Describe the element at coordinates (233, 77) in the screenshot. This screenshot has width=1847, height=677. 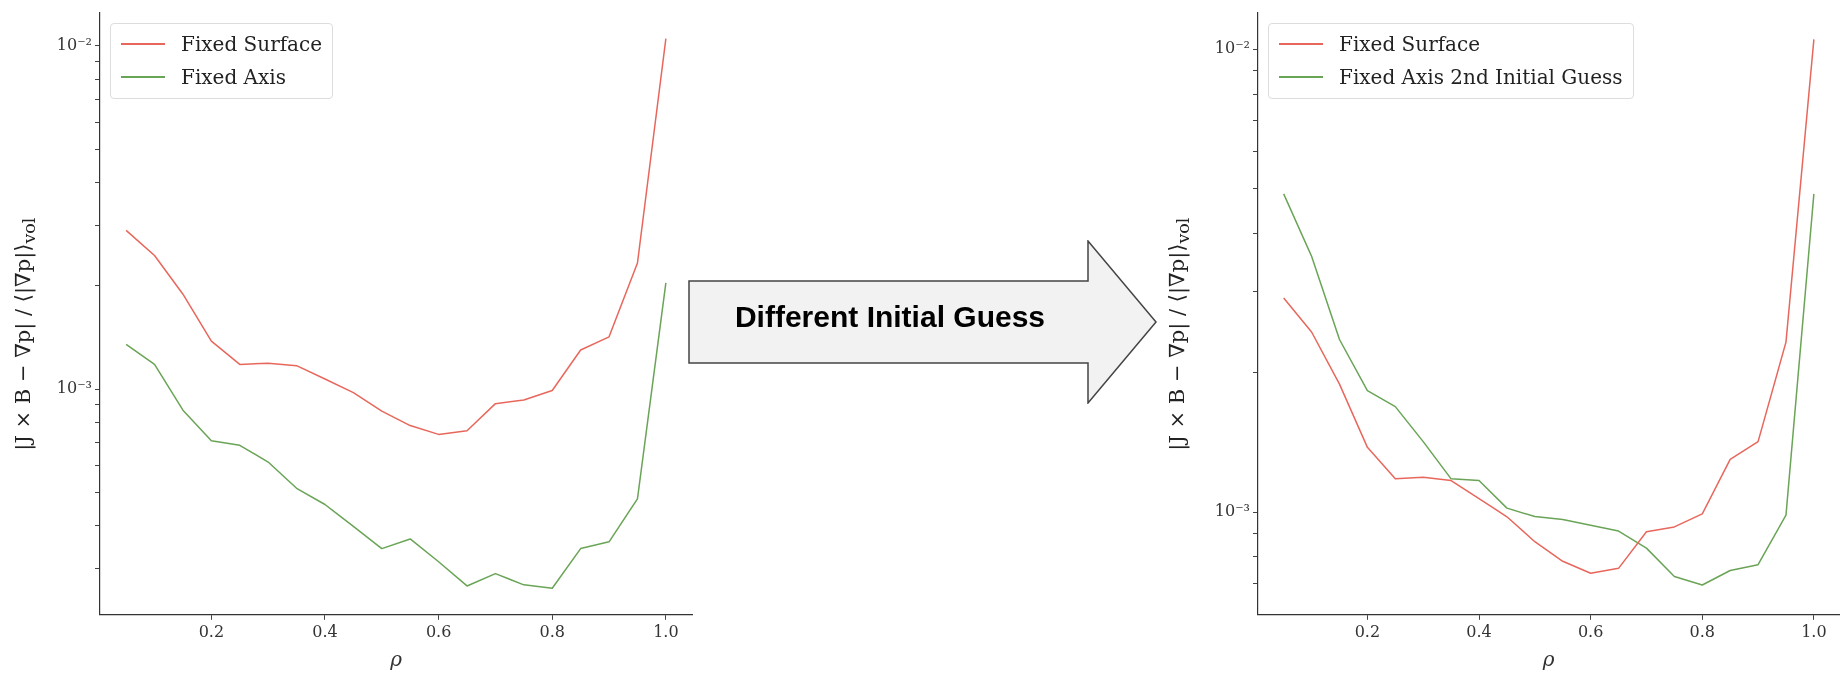
I see `legend-label: Fixed Axis` at that location.